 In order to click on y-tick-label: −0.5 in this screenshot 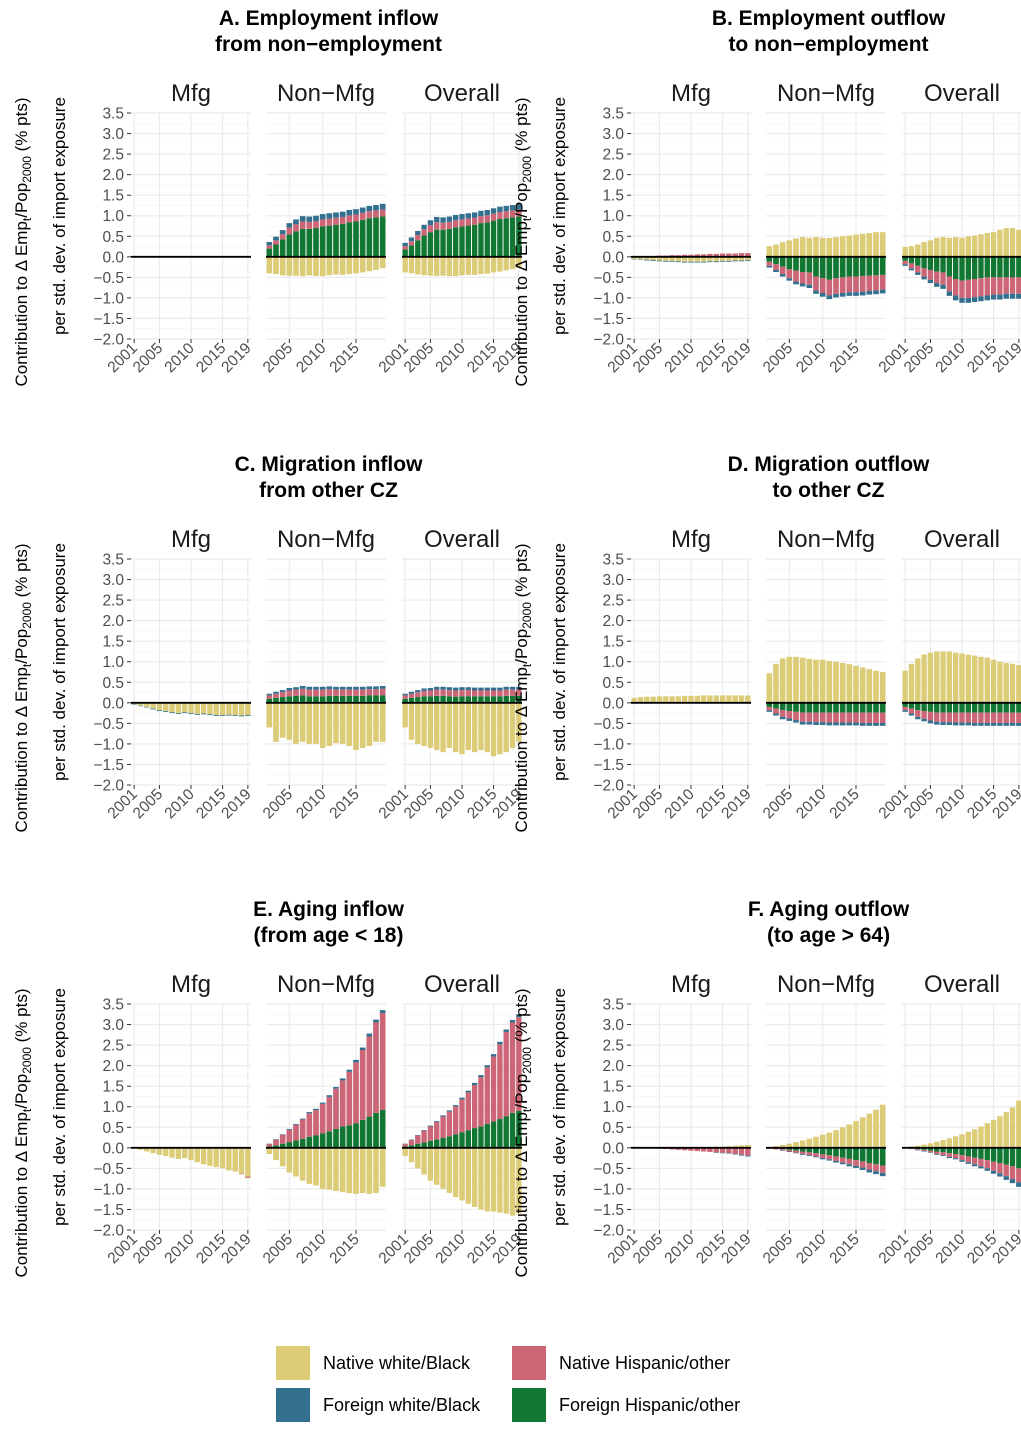, I will do `click(108, 278)`.